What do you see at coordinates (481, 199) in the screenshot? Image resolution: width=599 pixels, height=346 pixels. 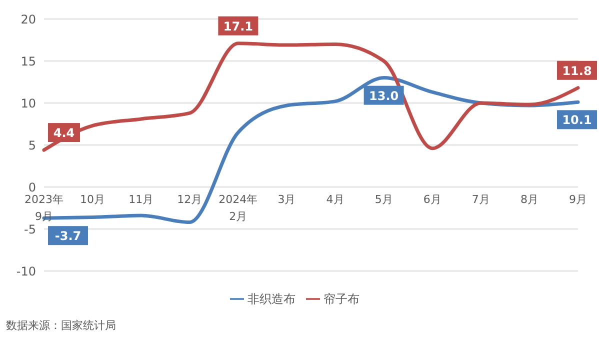 I see `x-tick-label: 7月` at bounding box center [481, 199].